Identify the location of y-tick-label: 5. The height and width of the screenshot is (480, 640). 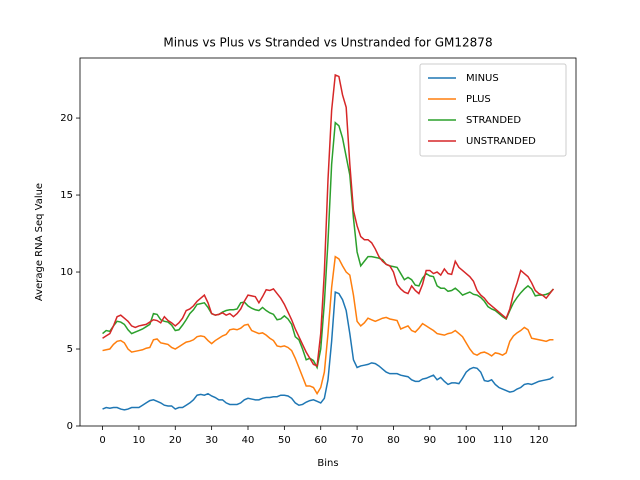
(70, 349).